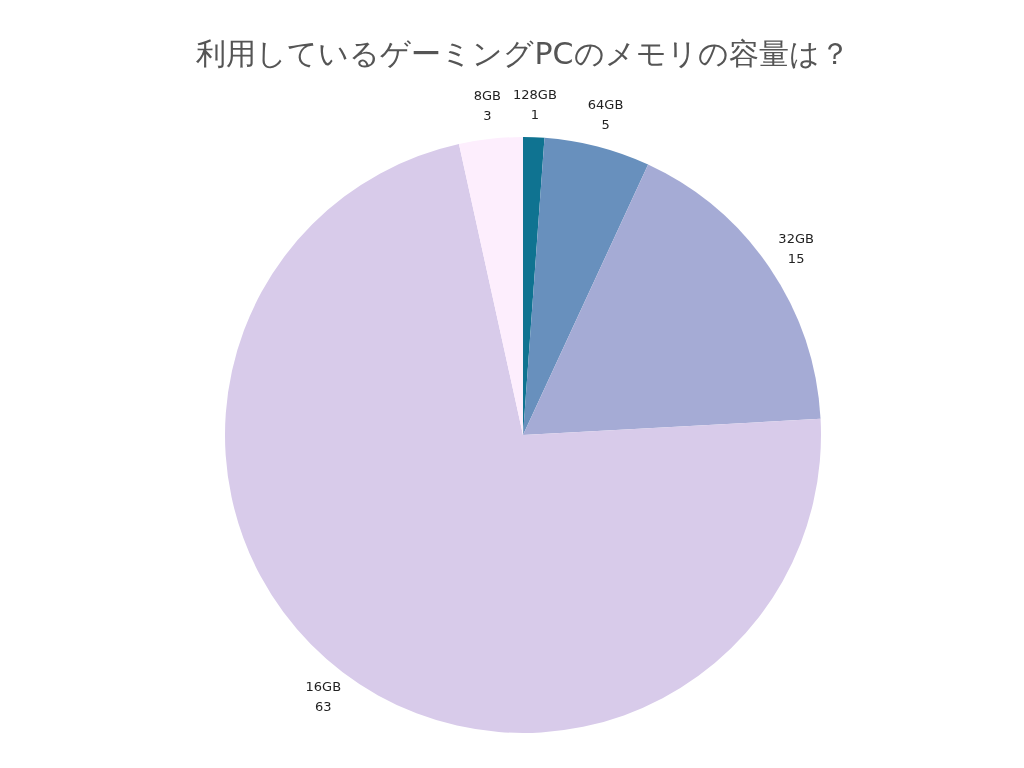 The width and height of the screenshot is (1024, 768). Describe the element at coordinates (605, 124) in the screenshot. I see `data-label: 5` at that location.